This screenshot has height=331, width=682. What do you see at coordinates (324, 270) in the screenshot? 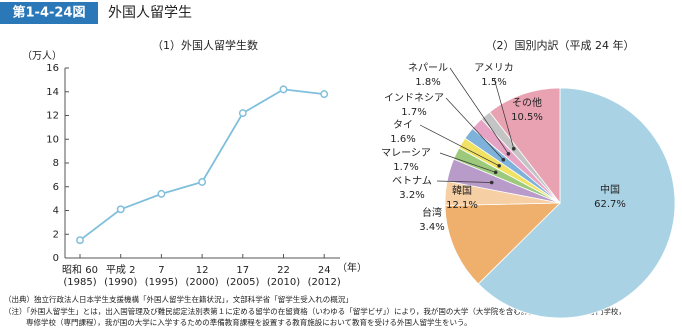
I see `x-tick-label: 24` at bounding box center [324, 270].